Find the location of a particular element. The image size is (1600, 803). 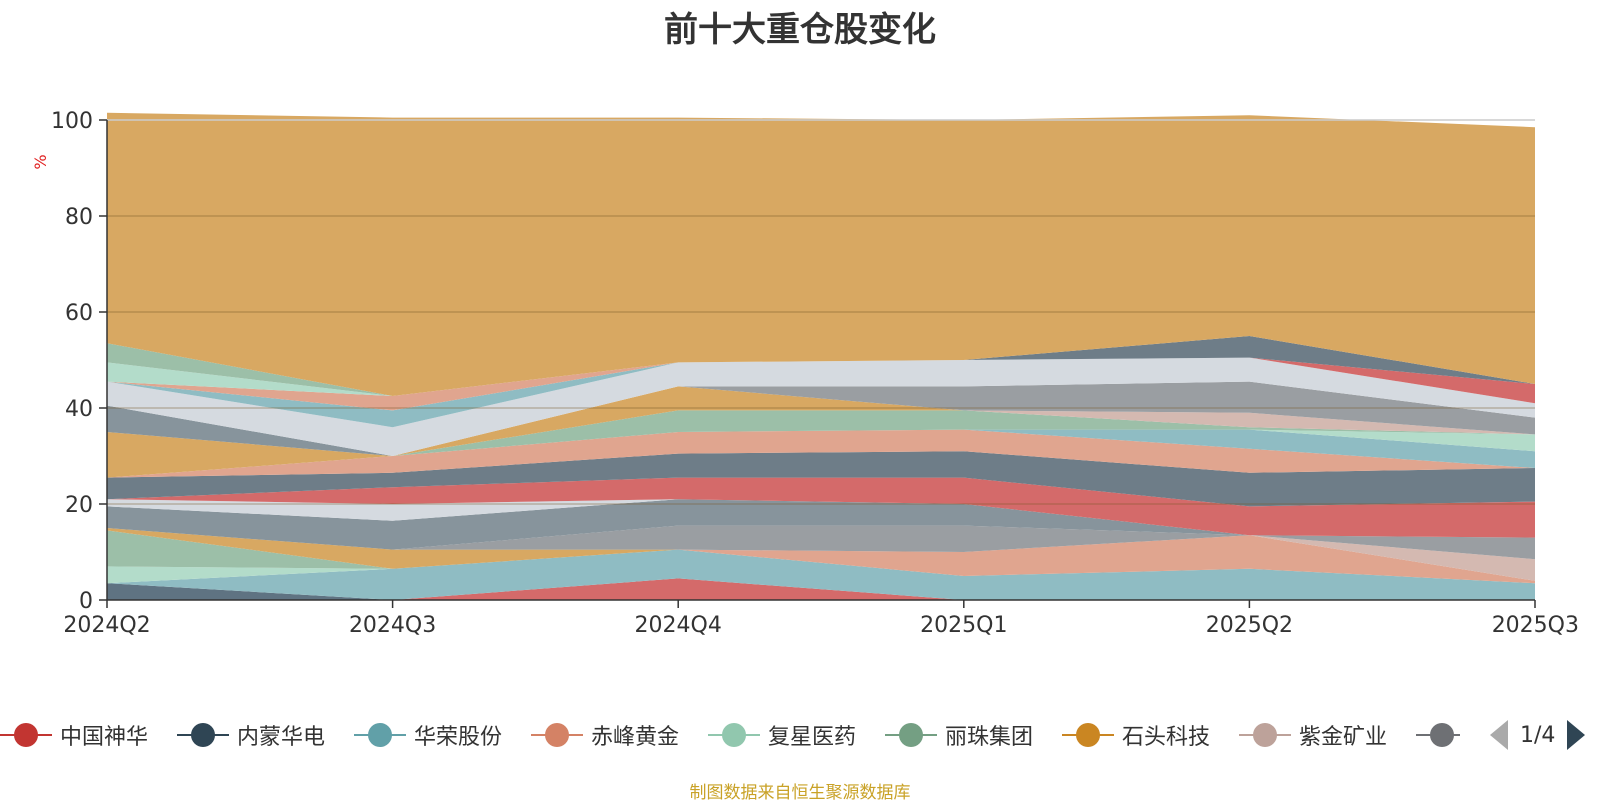

x-tick-label: 2025Q2 is located at coordinates (1249, 625).